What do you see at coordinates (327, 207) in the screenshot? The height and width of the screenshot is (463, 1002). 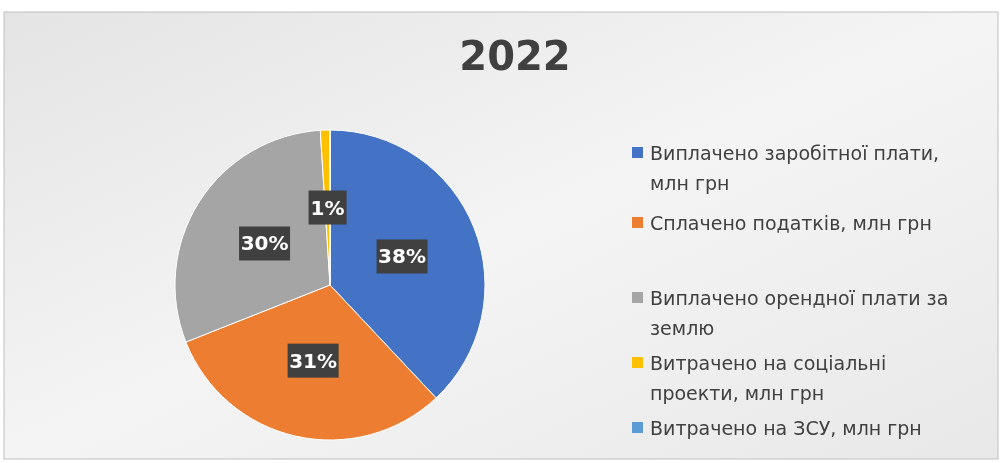 I see `data-label: 1%` at bounding box center [327, 207].